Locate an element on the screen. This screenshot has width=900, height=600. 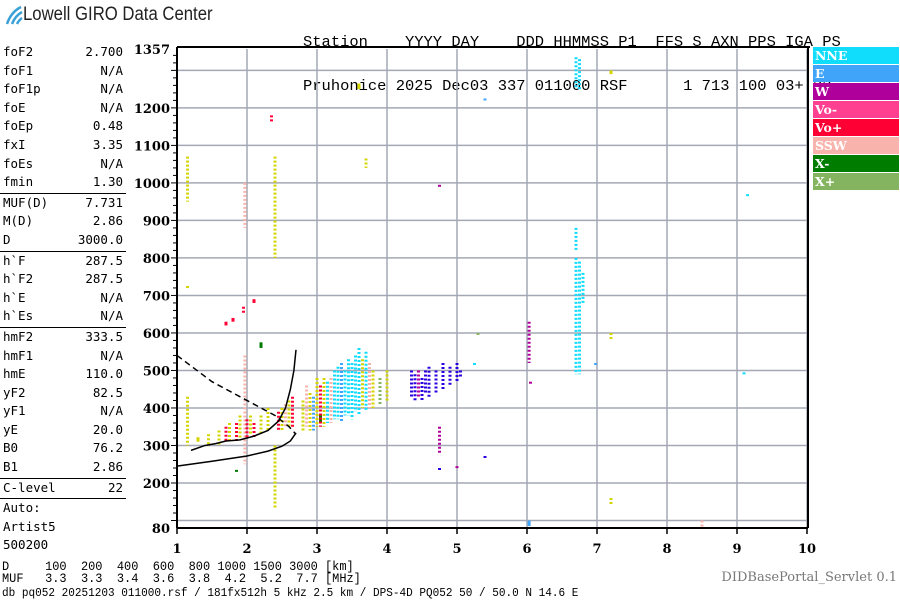
y-tick-label: 1000 is located at coordinates (152, 184).